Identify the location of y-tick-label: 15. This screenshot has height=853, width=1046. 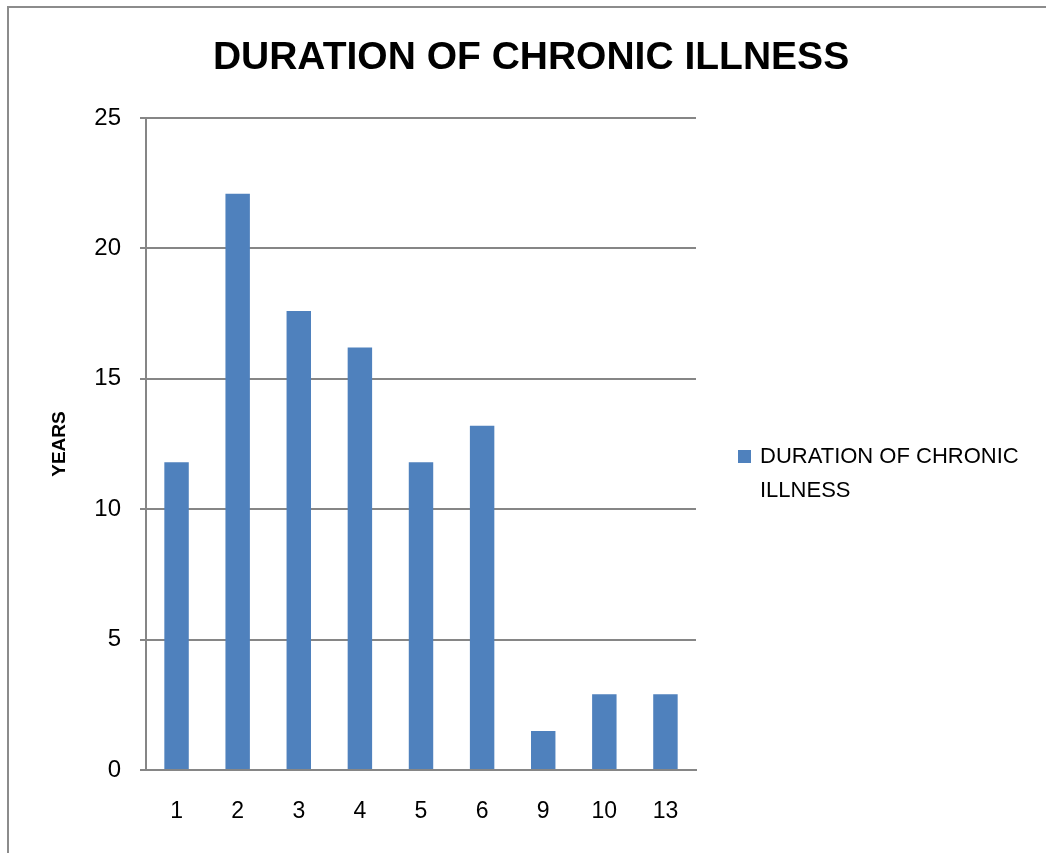
(107, 377).